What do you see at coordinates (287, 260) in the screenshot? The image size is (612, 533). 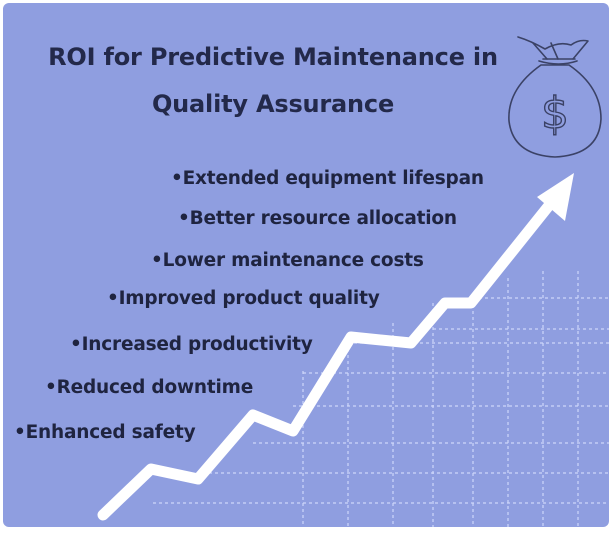 I see `benefit-lower-maintenance-costs: •Lower maintenance costs` at bounding box center [287, 260].